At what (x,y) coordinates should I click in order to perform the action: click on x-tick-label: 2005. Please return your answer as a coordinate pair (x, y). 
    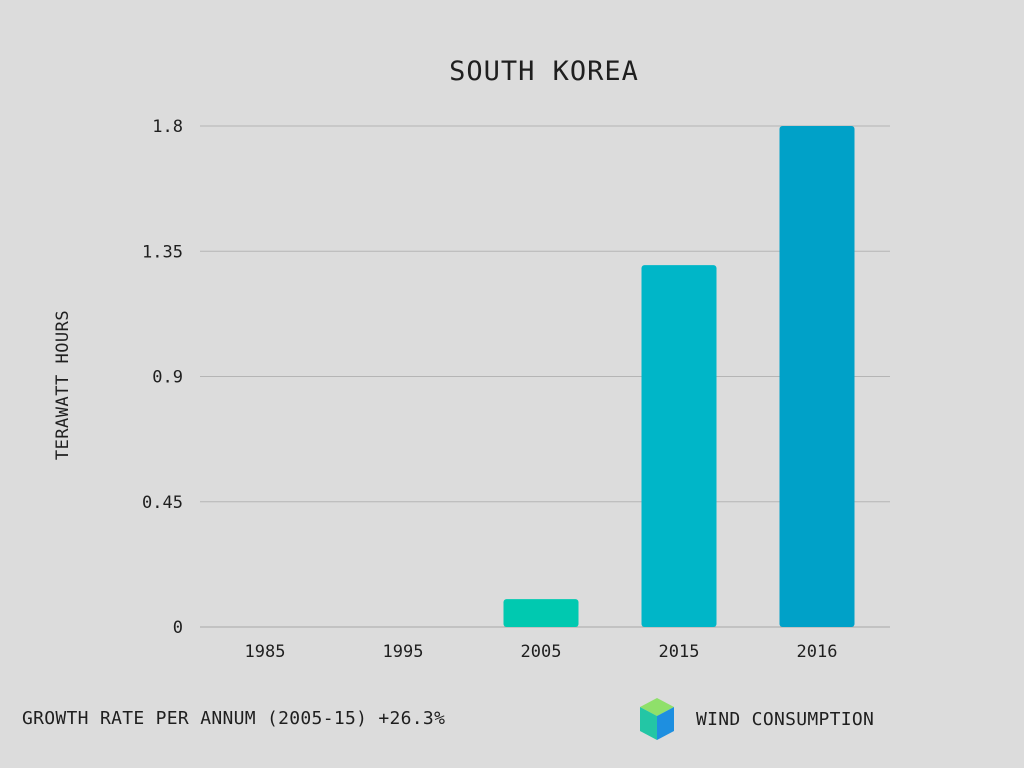
    Looking at the image, I should click on (541, 652).